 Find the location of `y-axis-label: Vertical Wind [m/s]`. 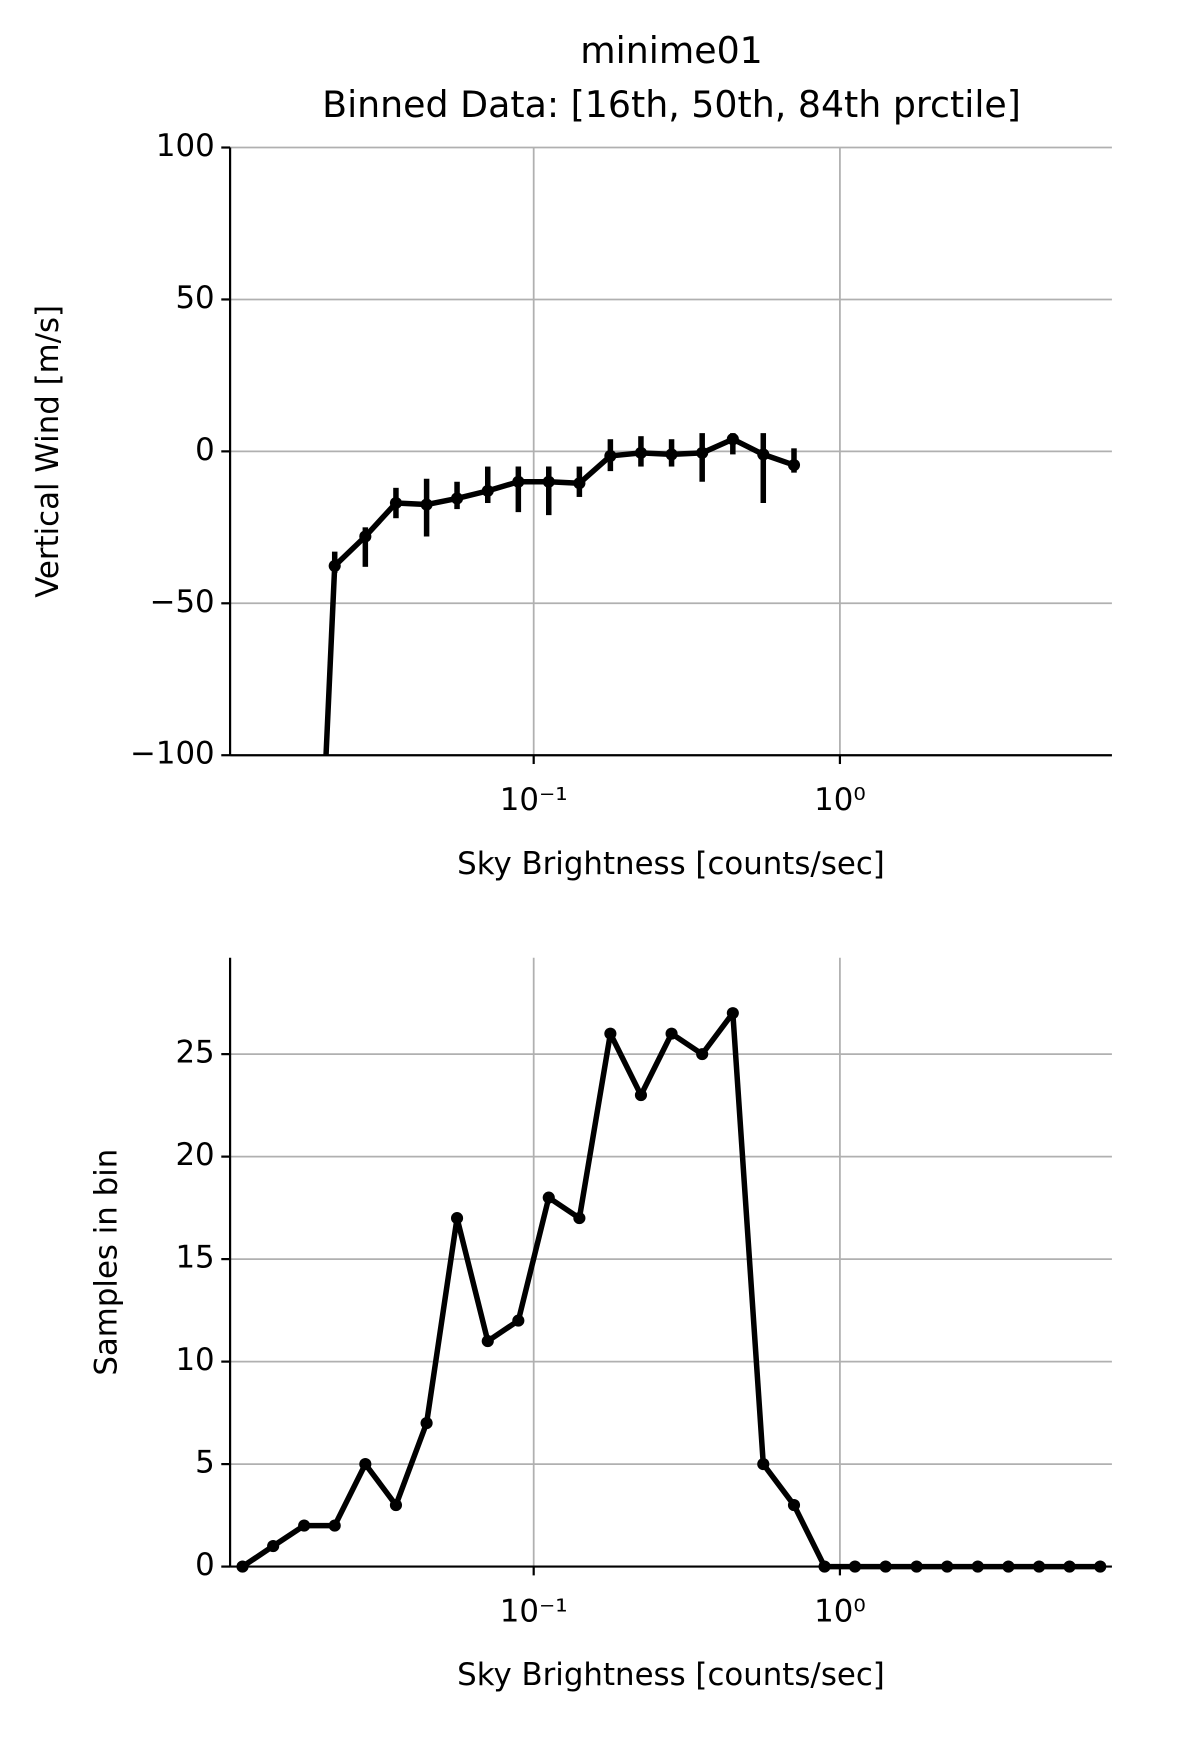

y-axis-label: Vertical Wind [m/s] is located at coordinates (48, 451).